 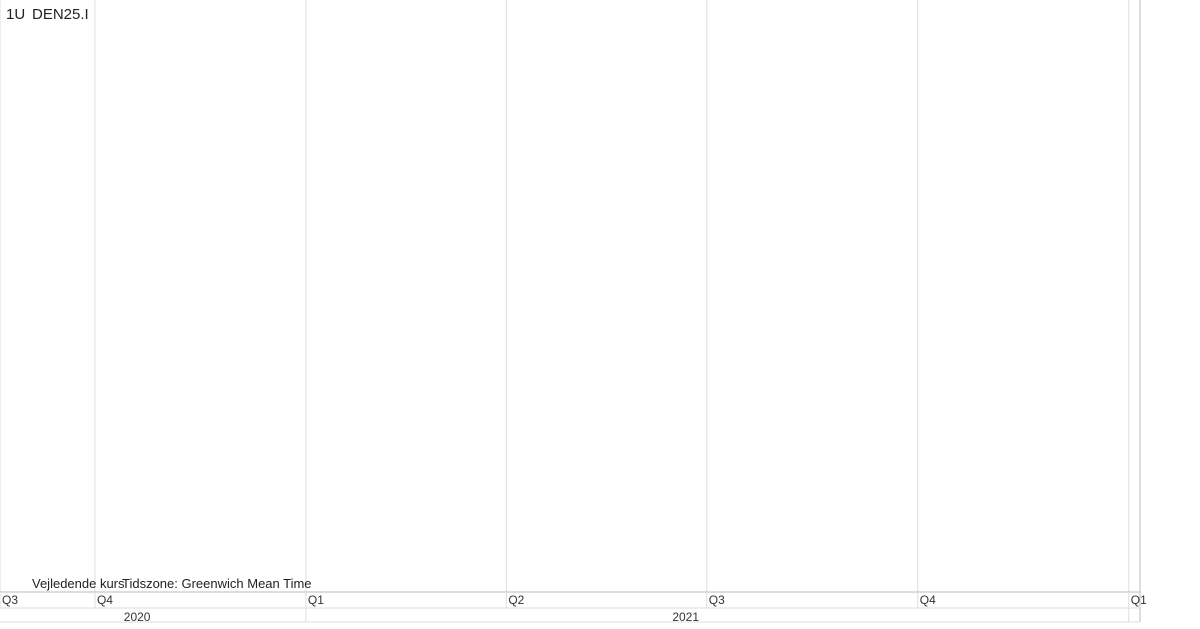 I want to click on timezone-note: Tidszone: Greenwich Mean Time, so click(x=217, y=583).